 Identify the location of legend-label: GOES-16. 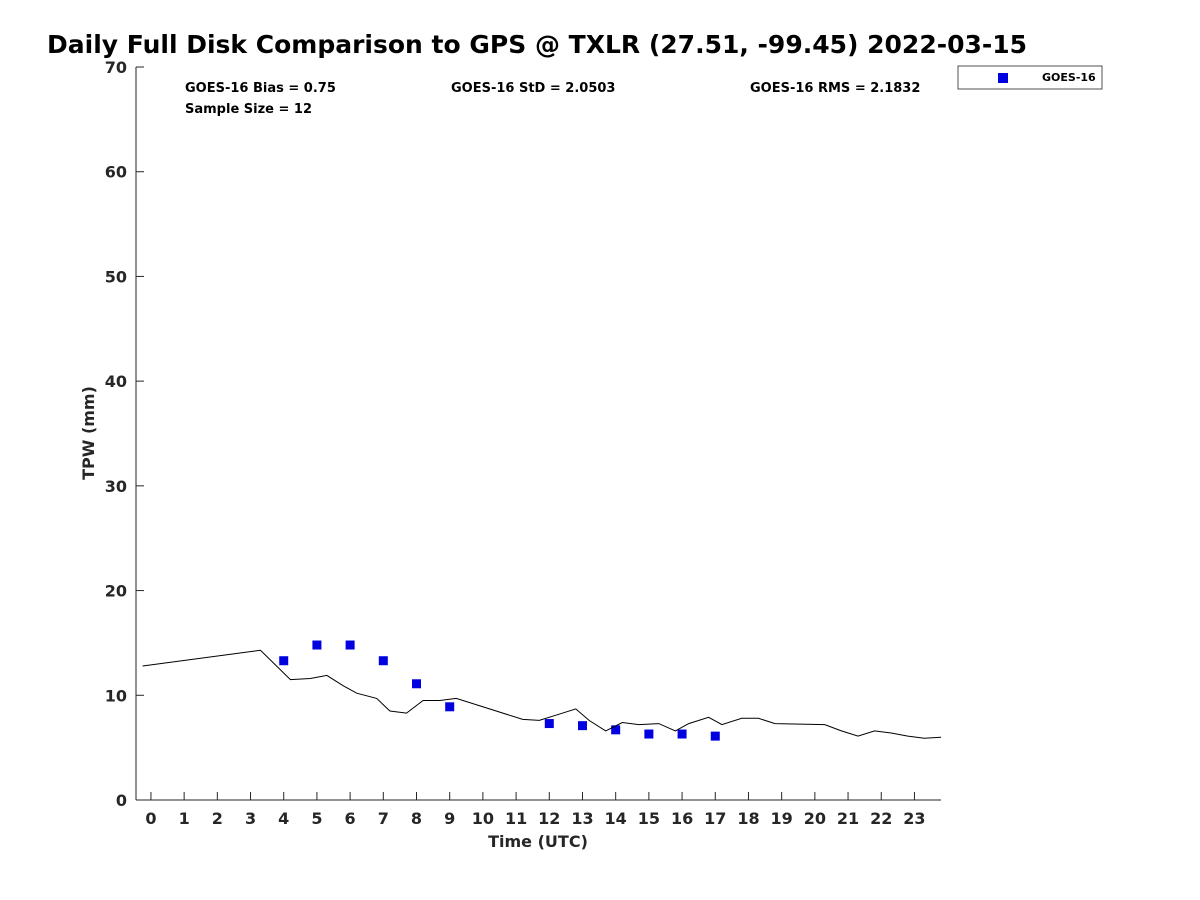
(1069, 77).